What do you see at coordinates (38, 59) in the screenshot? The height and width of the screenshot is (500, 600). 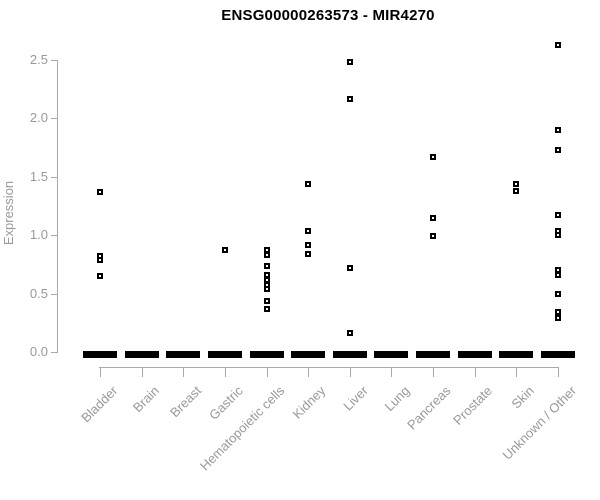 I see `y-tick-label: 2.5` at bounding box center [38, 59].